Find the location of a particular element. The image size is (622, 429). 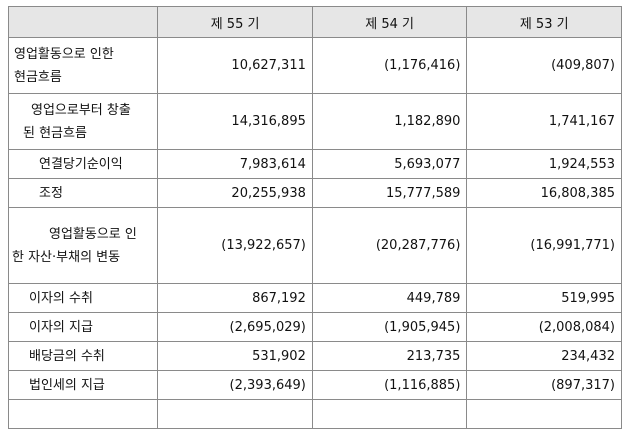

header-label-cell is located at coordinates (83, 22).